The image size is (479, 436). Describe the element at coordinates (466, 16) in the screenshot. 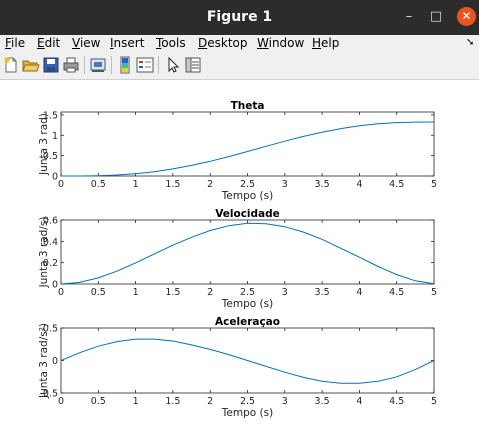

I see `close-button: ✕` at that location.